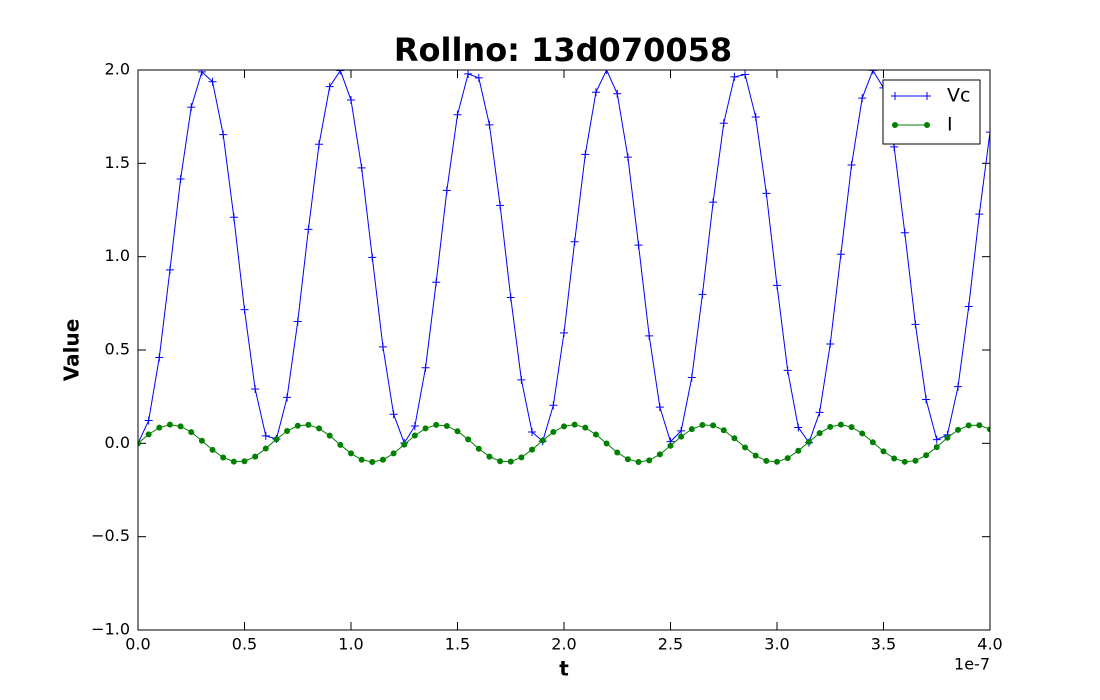 This screenshot has height=700, width=1100. I want to click on x-tick-label: 1.5, so click(457, 644).